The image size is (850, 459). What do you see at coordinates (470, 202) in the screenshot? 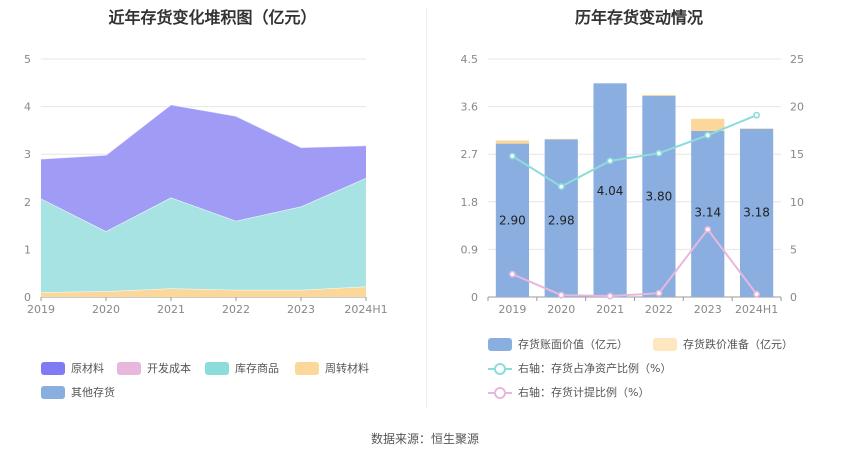
I see `y-left-tick-label: 1.8` at bounding box center [470, 202].